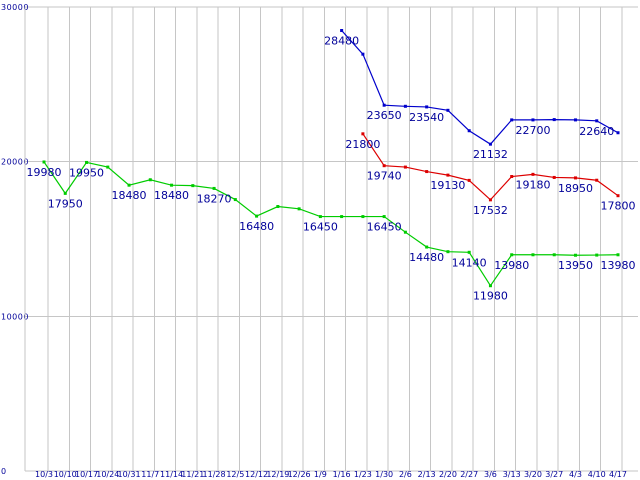 The image size is (640, 480). I want to click on x-tick-label: 11/7, so click(150, 474).